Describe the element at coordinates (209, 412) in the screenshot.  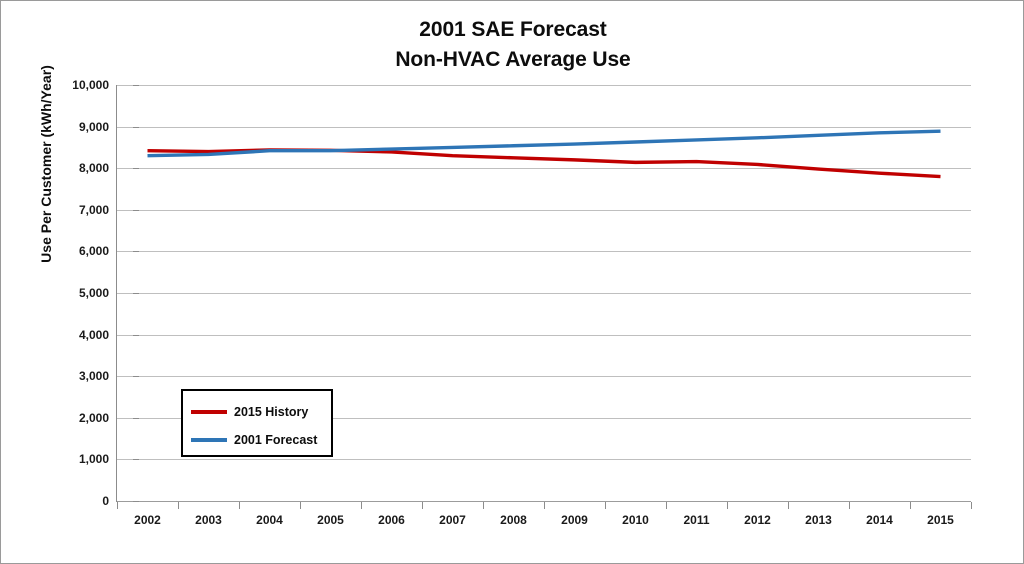
I see `legend-swatch-history` at that location.